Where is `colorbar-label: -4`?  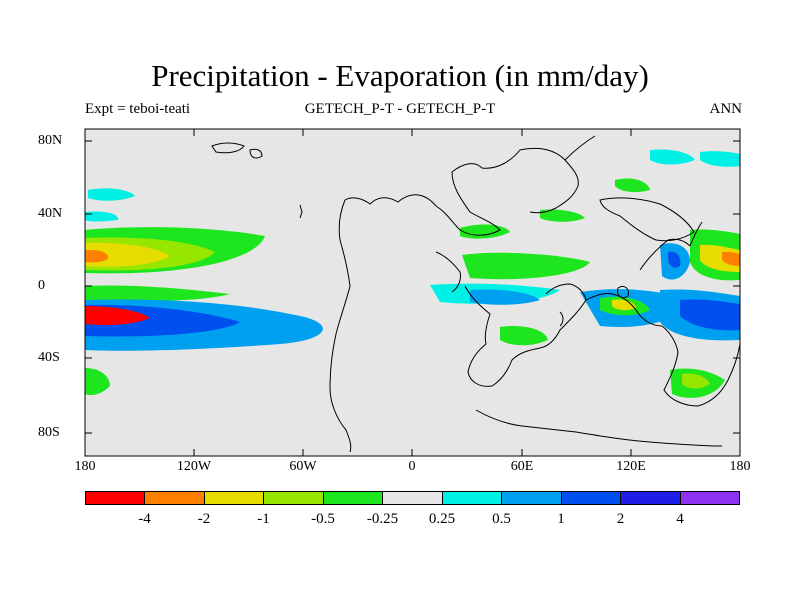
colorbar-label: -4 is located at coordinates (144, 519).